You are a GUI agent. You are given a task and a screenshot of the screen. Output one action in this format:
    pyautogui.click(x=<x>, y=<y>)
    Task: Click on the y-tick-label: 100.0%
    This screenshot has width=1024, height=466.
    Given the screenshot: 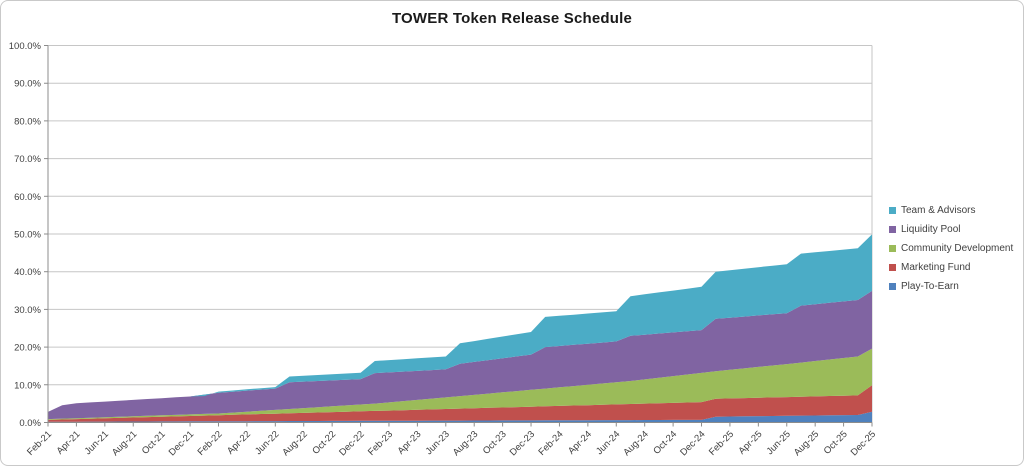 What is the action you would take?
    pyautogui.click(x=25, y=46)
    